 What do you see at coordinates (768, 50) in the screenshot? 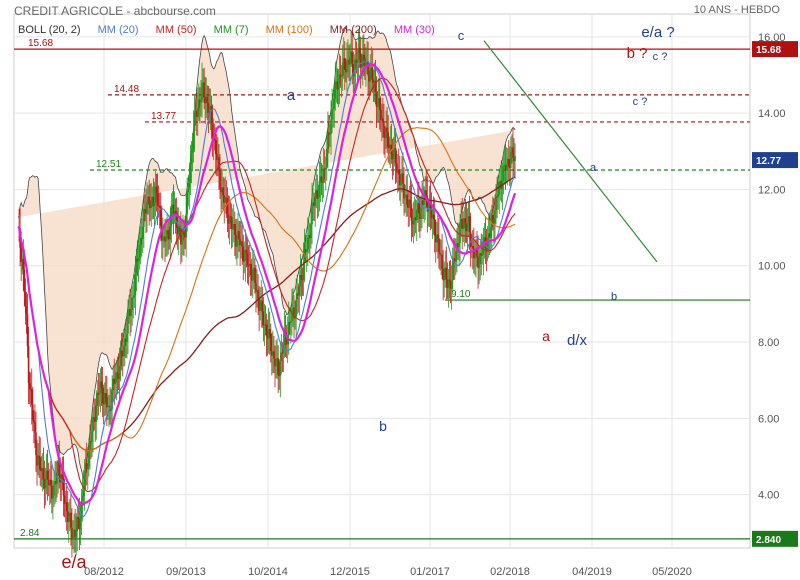
I see `level-axis-value: 15.68` at bounding box center [768, 50].